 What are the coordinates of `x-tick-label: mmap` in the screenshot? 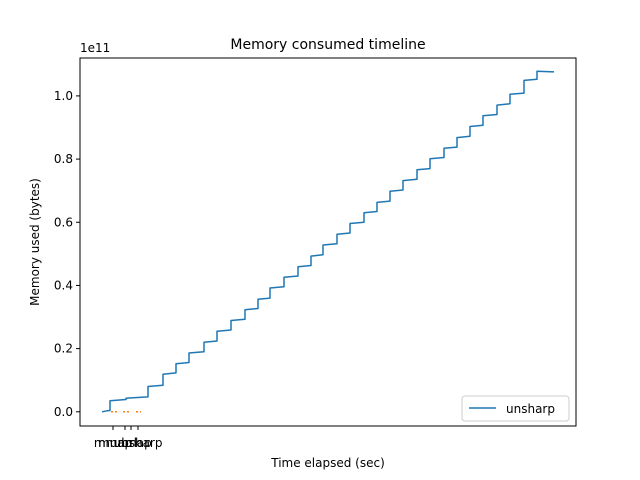 It's located at (113, 443).